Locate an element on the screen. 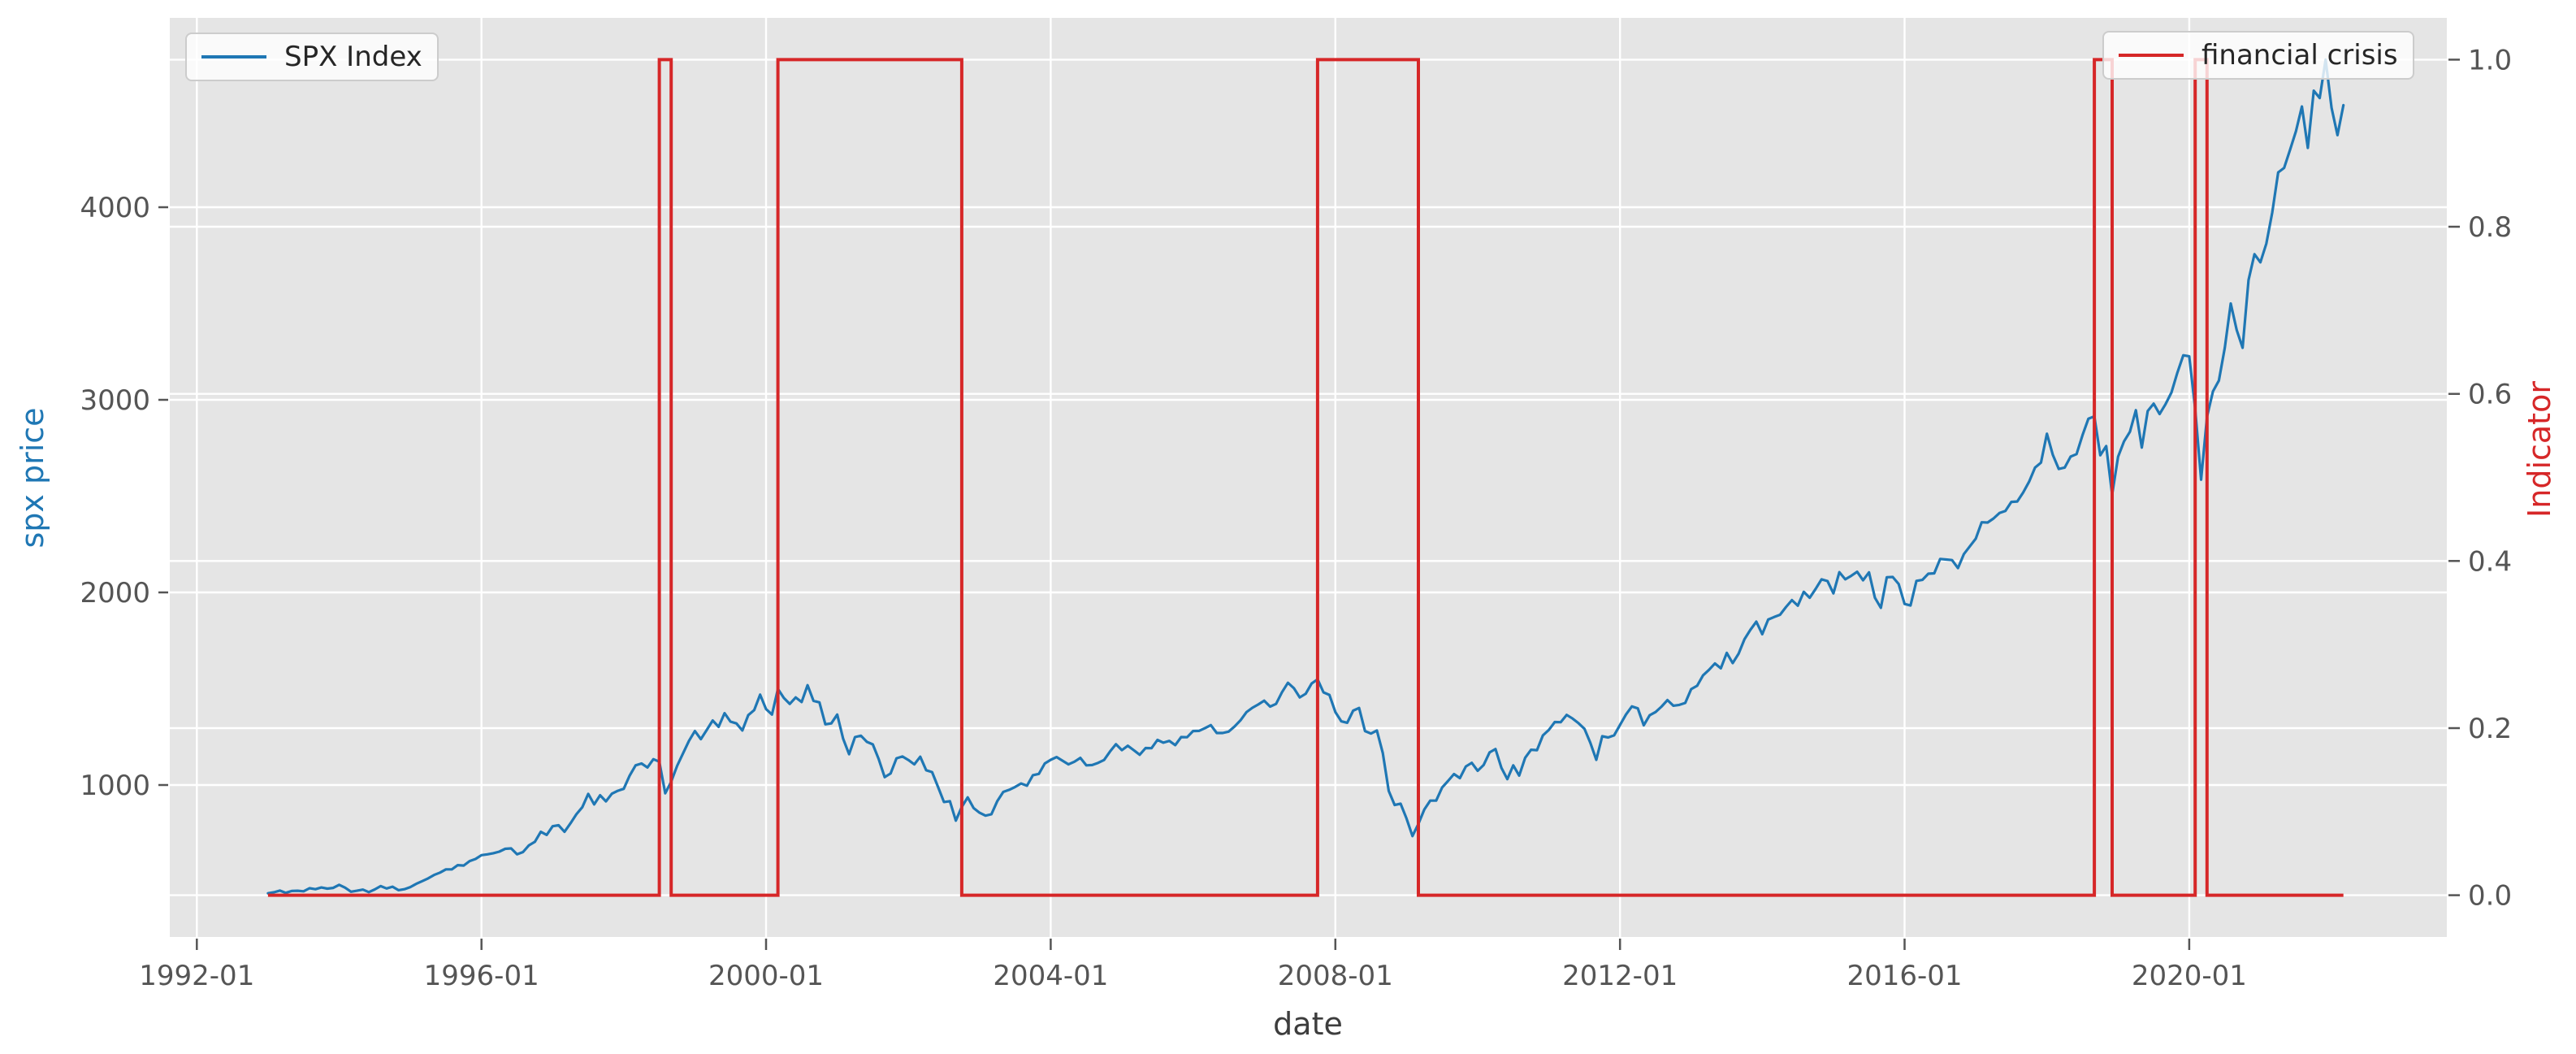 The image size is (2576, 1054). y-axis-label-right: Indicator is located at coordinates (2539, 449).